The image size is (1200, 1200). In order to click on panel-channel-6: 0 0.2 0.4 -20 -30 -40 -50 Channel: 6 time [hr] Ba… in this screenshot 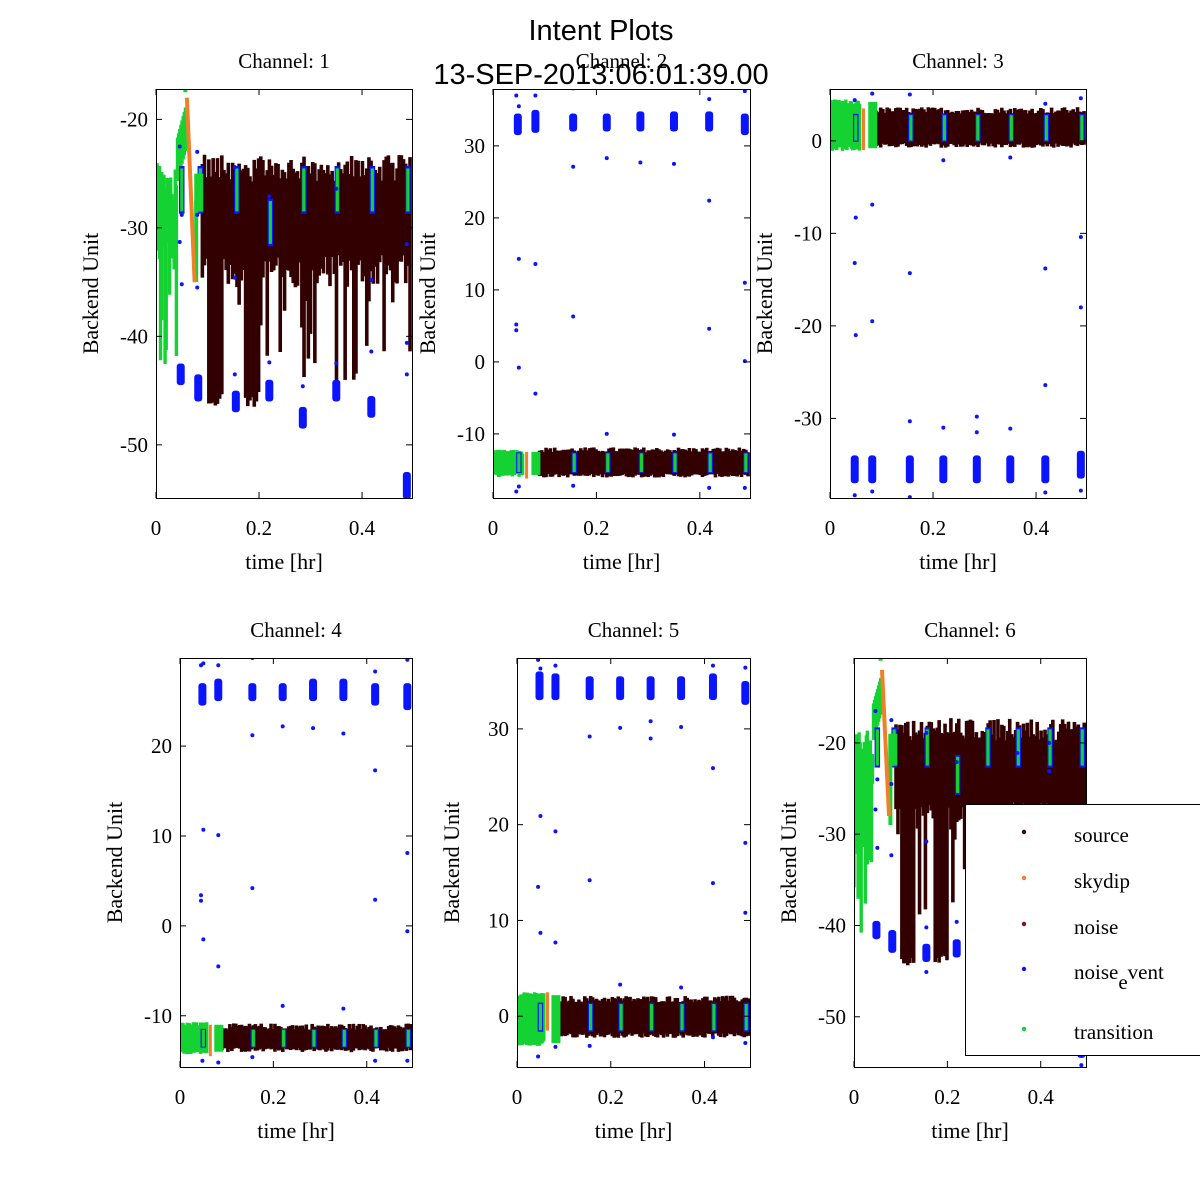, I will do `click(931, 880)`.